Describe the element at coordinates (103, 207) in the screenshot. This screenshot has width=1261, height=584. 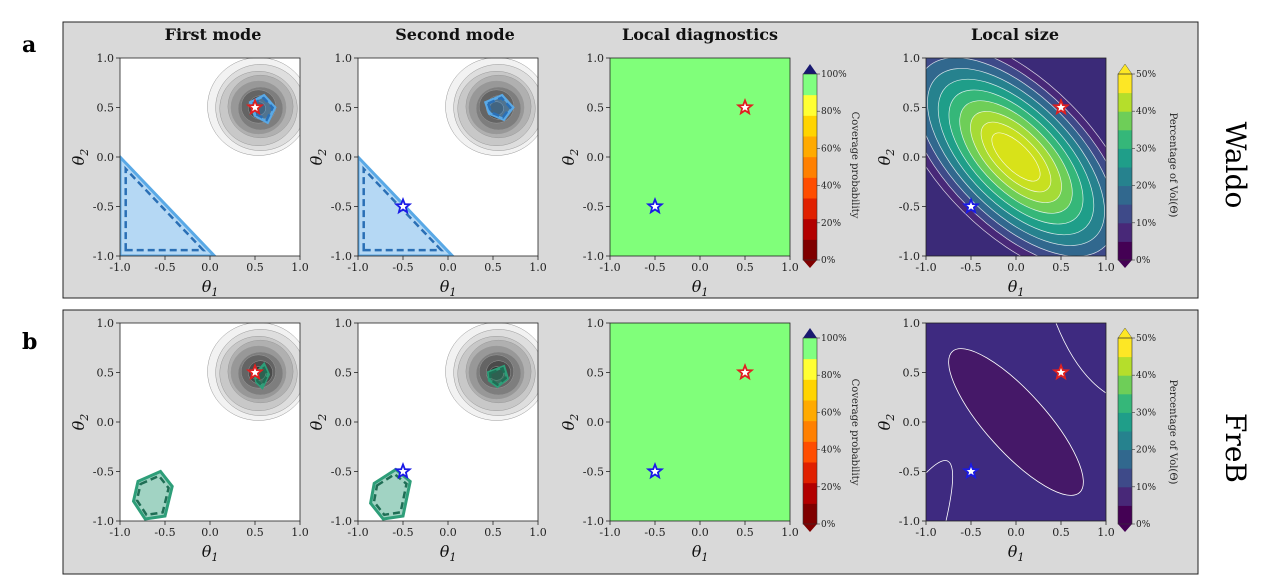
I see `y-tick-label: -0.5` at that location.